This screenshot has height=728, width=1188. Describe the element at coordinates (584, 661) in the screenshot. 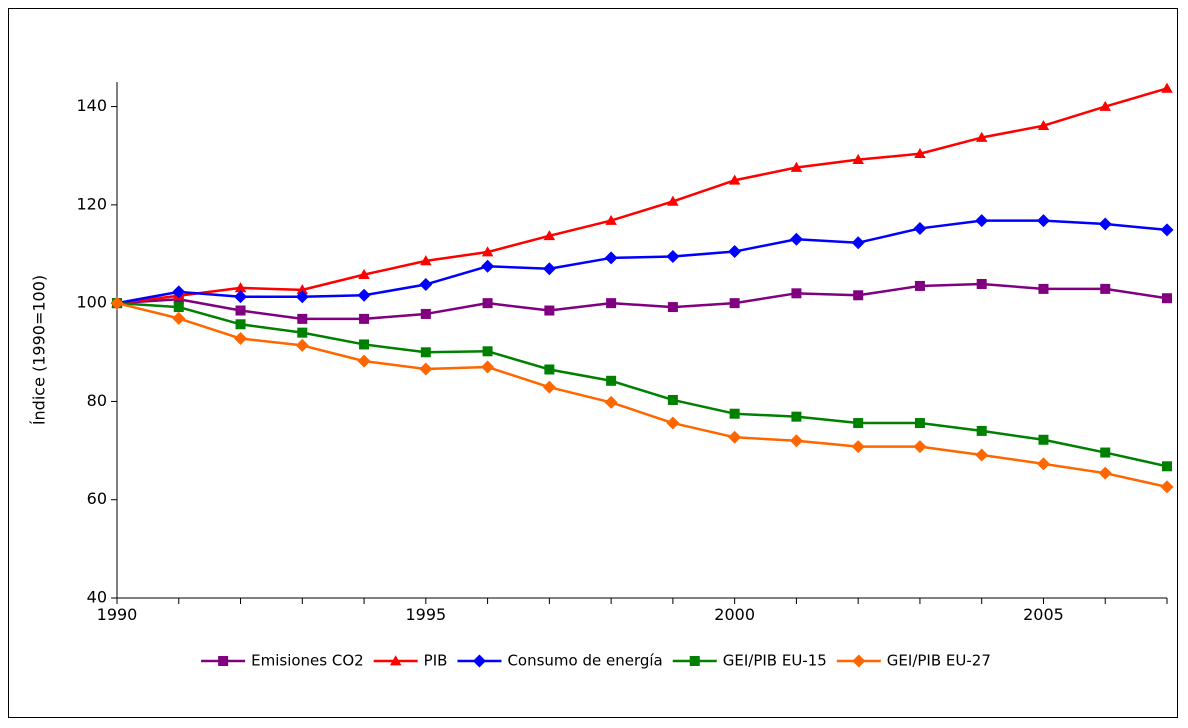

I see `legend-label: Consumo de energía` at that location.